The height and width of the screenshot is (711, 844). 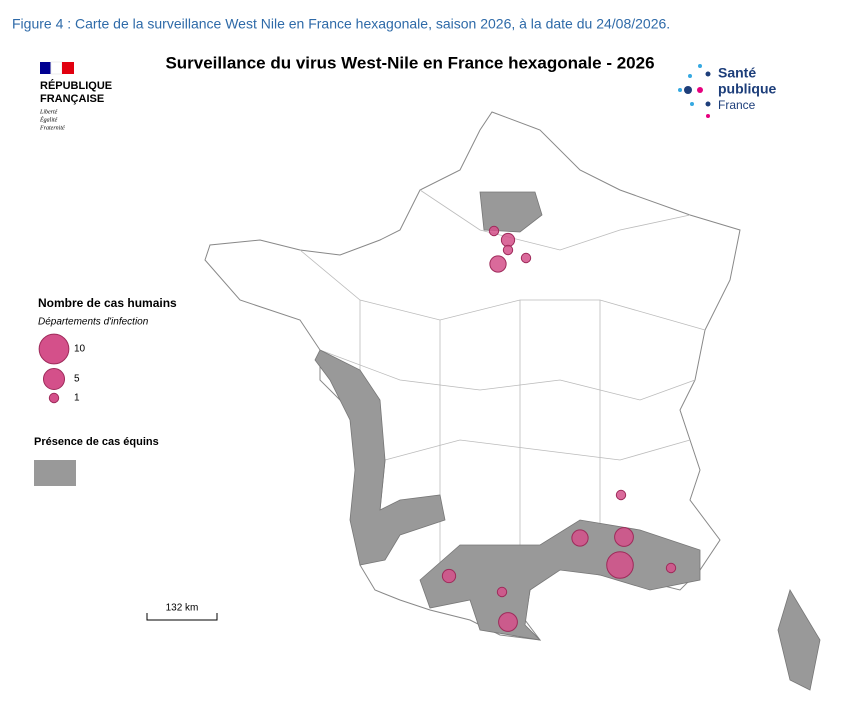 I want to click on flag-red, so click(x=68, y=68).